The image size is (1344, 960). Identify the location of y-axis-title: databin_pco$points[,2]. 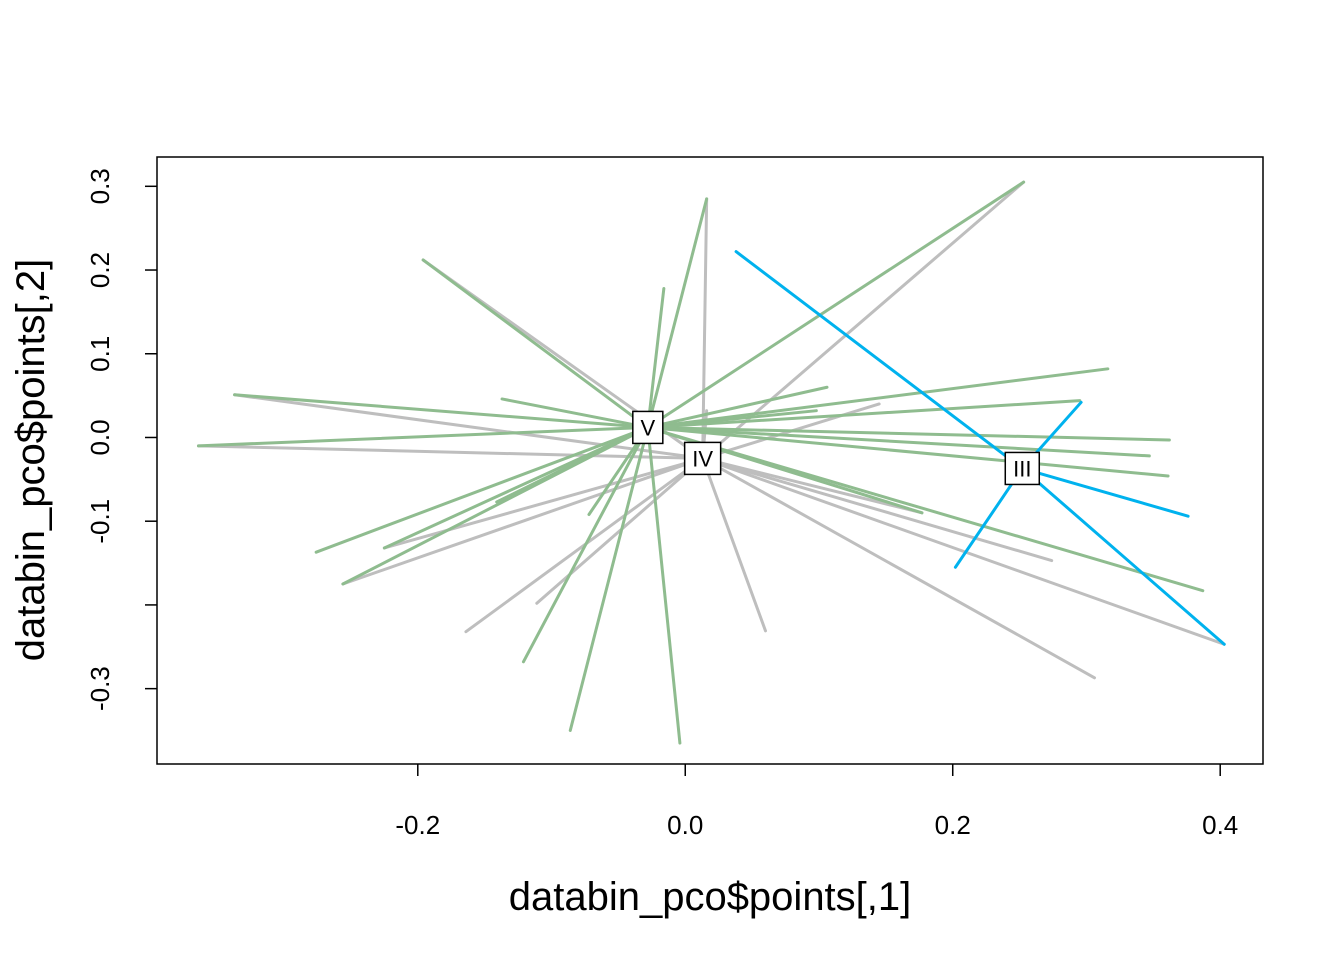
(31, 460).